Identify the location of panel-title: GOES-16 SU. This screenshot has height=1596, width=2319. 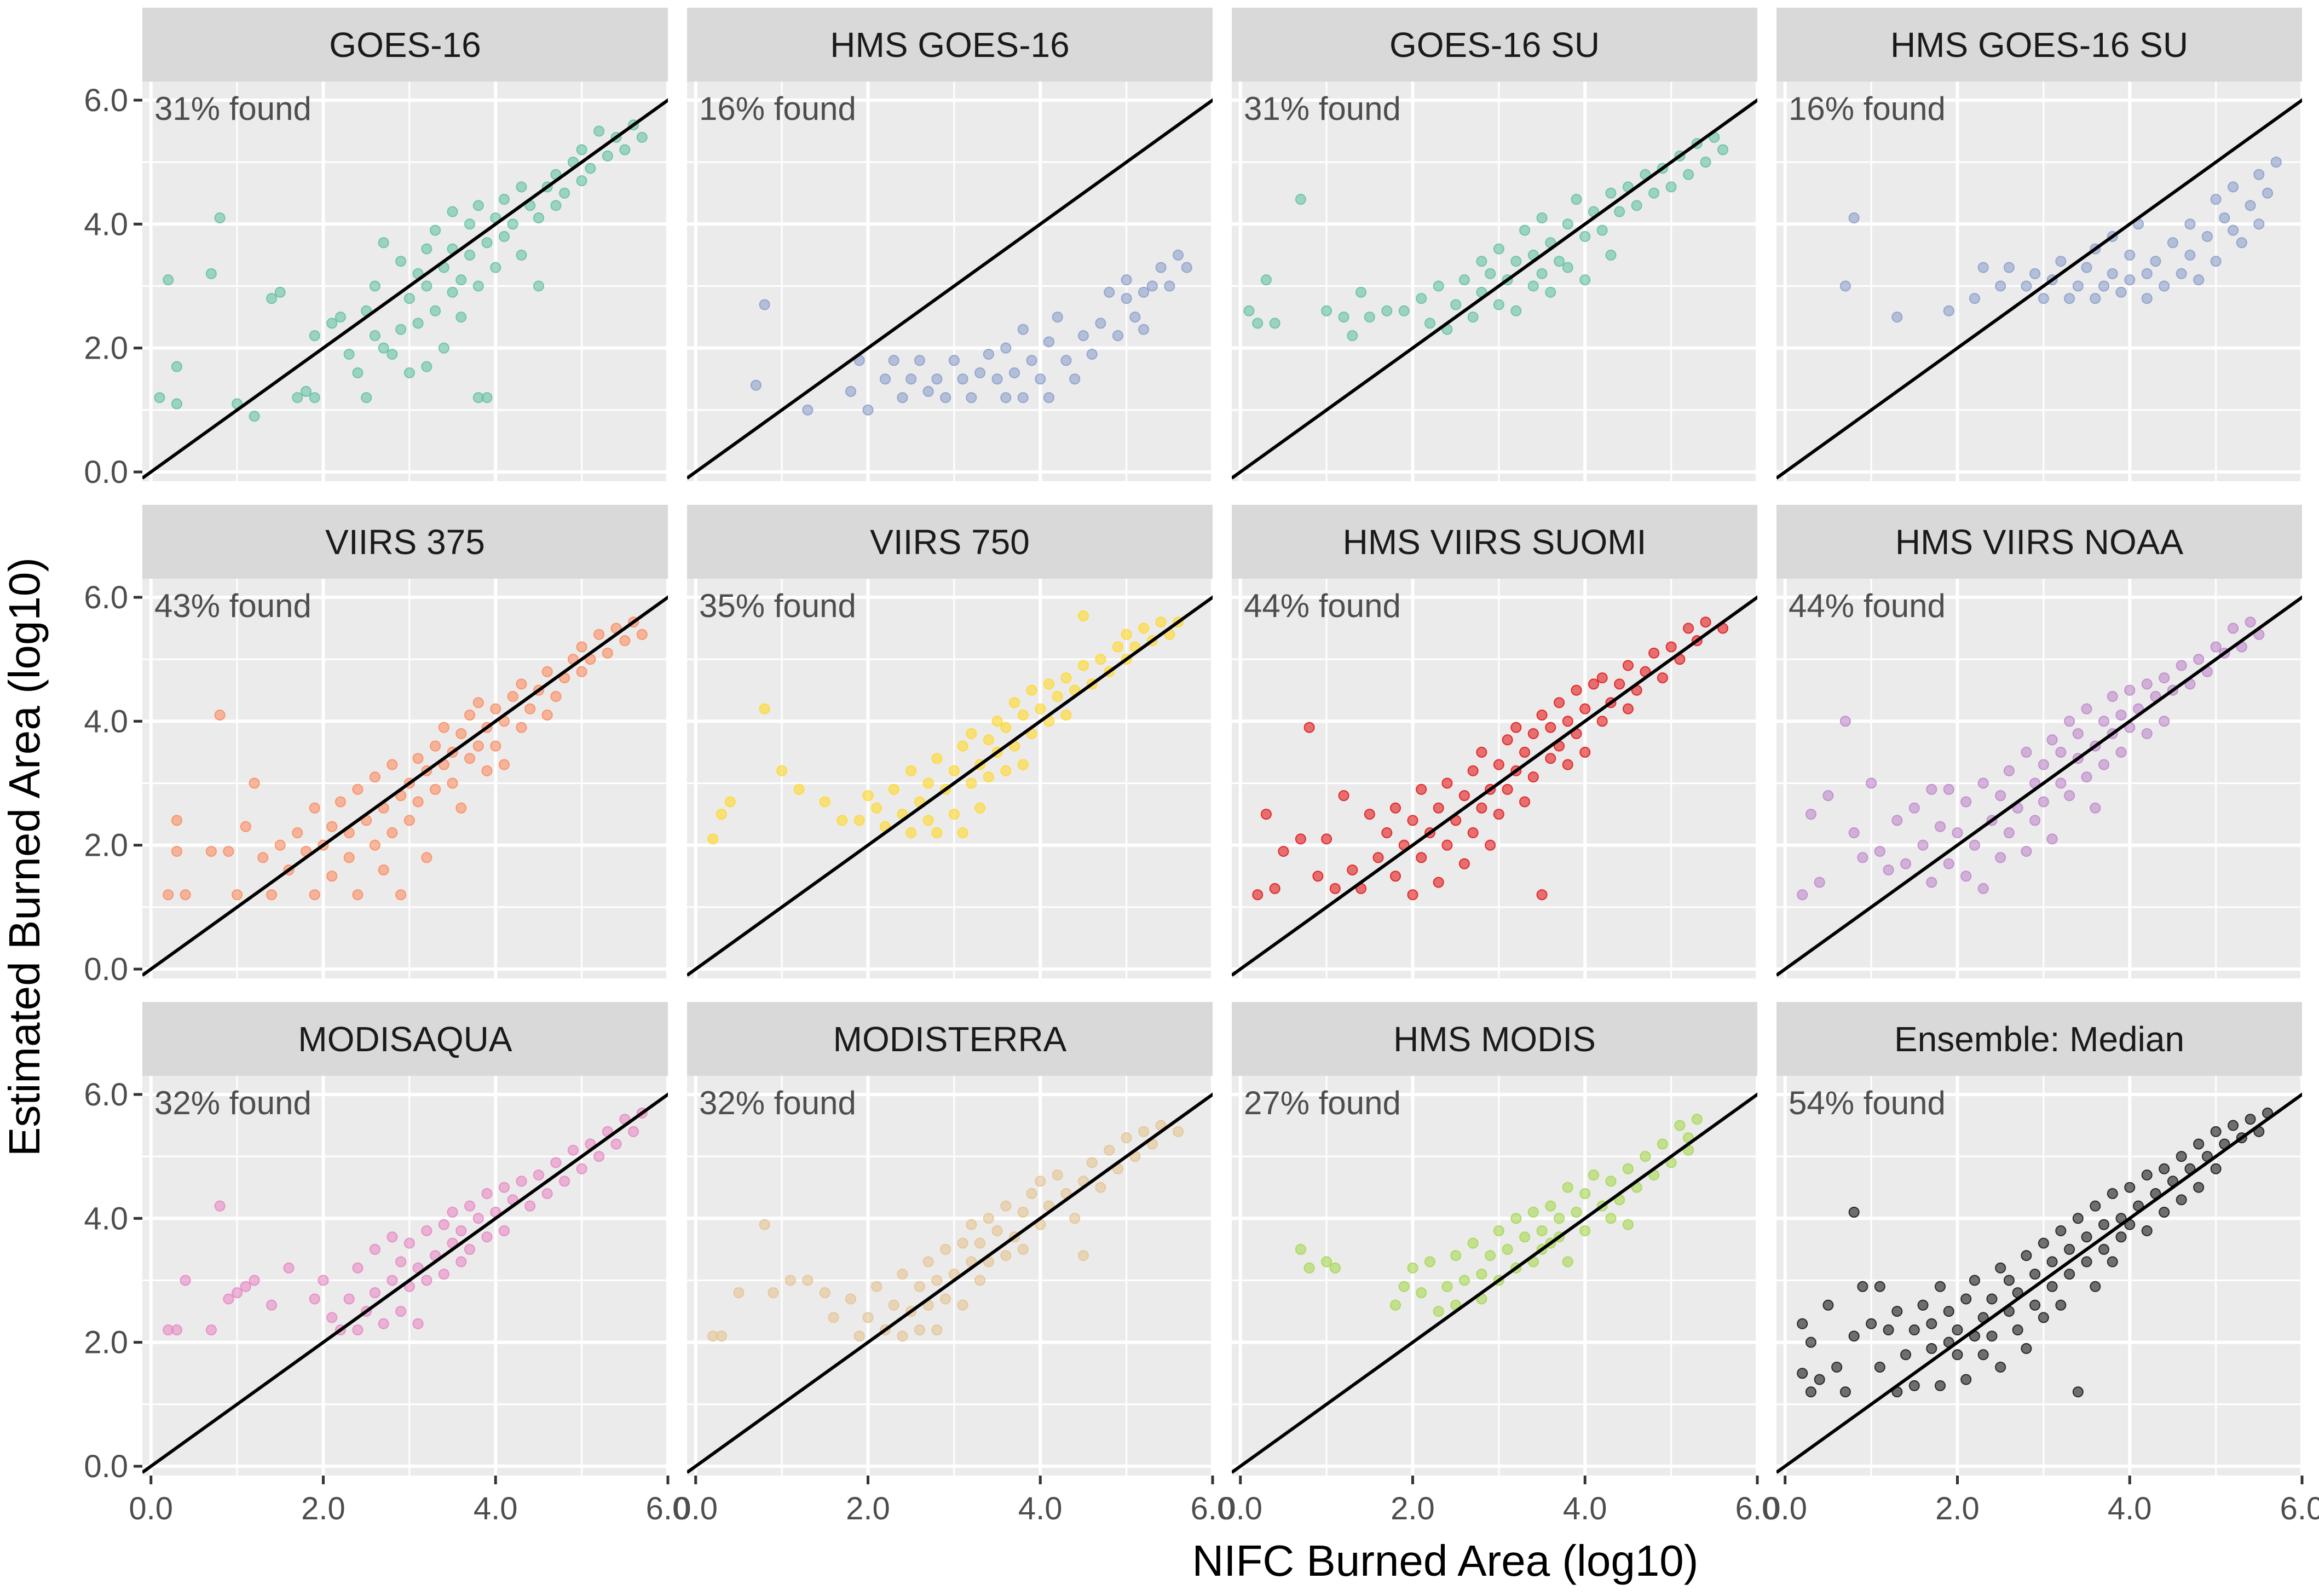
(1494, 45).